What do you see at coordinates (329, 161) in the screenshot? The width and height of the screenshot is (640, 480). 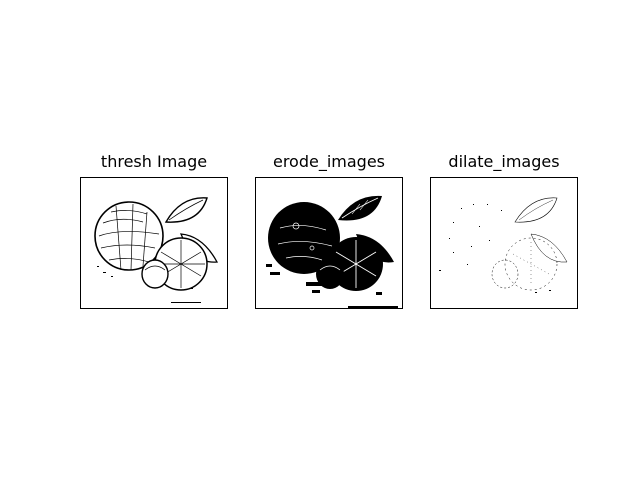 I see `subplot-title: erode_images` at bounding box center [329, 161].